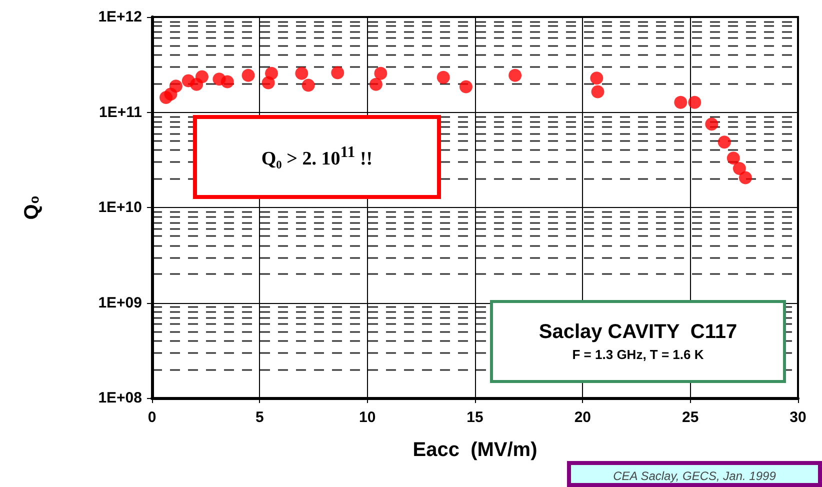 The height and width of the screenshot is (487, 822). Describe the element at coordinates (690, 417) in the screenshot. I see `x-tick-label: 25` at that location.